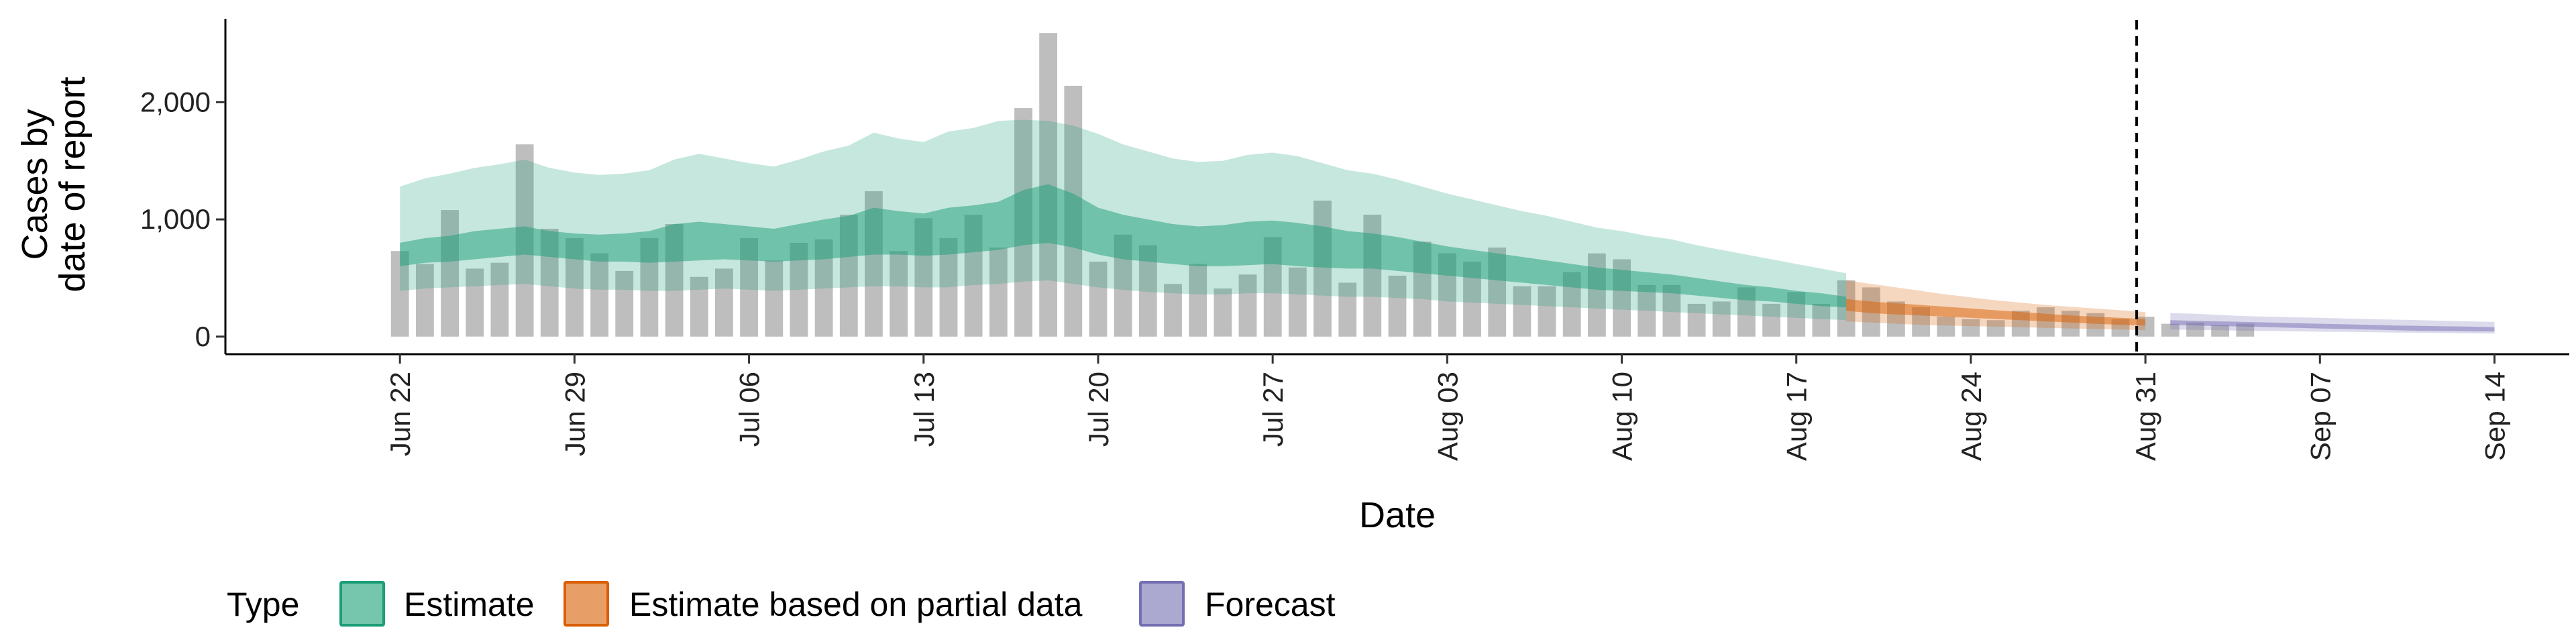  I want to click on x-tick-label: Aug 24, so click(1971, 416).